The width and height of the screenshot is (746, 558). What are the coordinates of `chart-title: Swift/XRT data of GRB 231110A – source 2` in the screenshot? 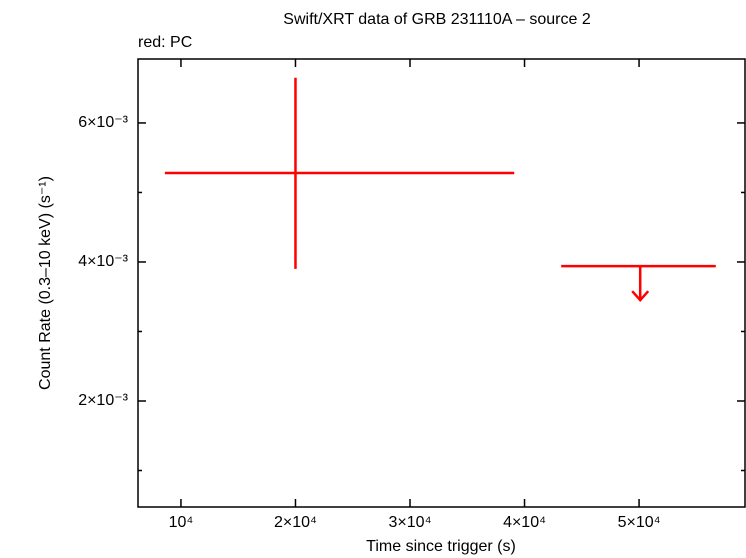 It's located at (437, 19).